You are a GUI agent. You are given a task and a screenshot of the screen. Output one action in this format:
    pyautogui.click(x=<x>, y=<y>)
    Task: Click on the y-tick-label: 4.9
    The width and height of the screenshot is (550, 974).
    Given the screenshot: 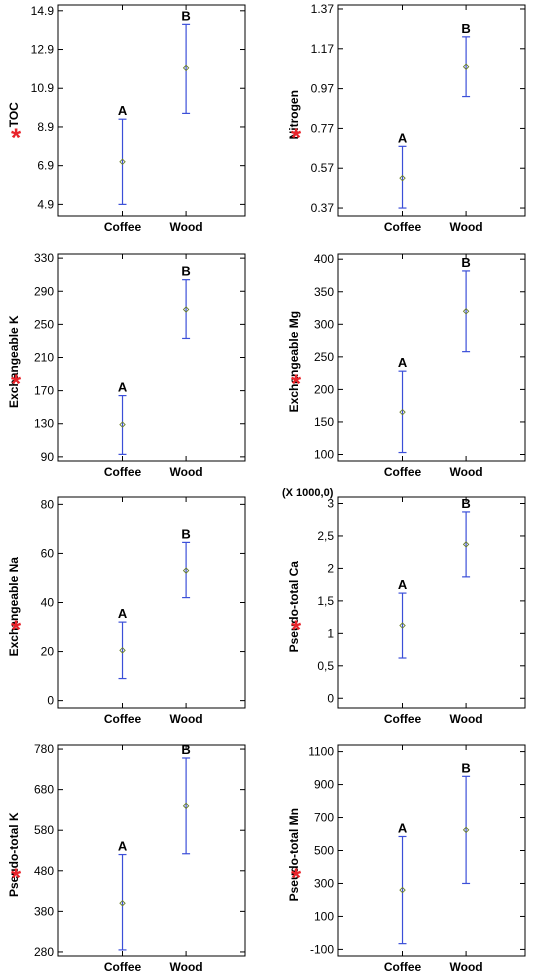 What is the action you would take?
    pyautogui.click(x=45, y=204)
    